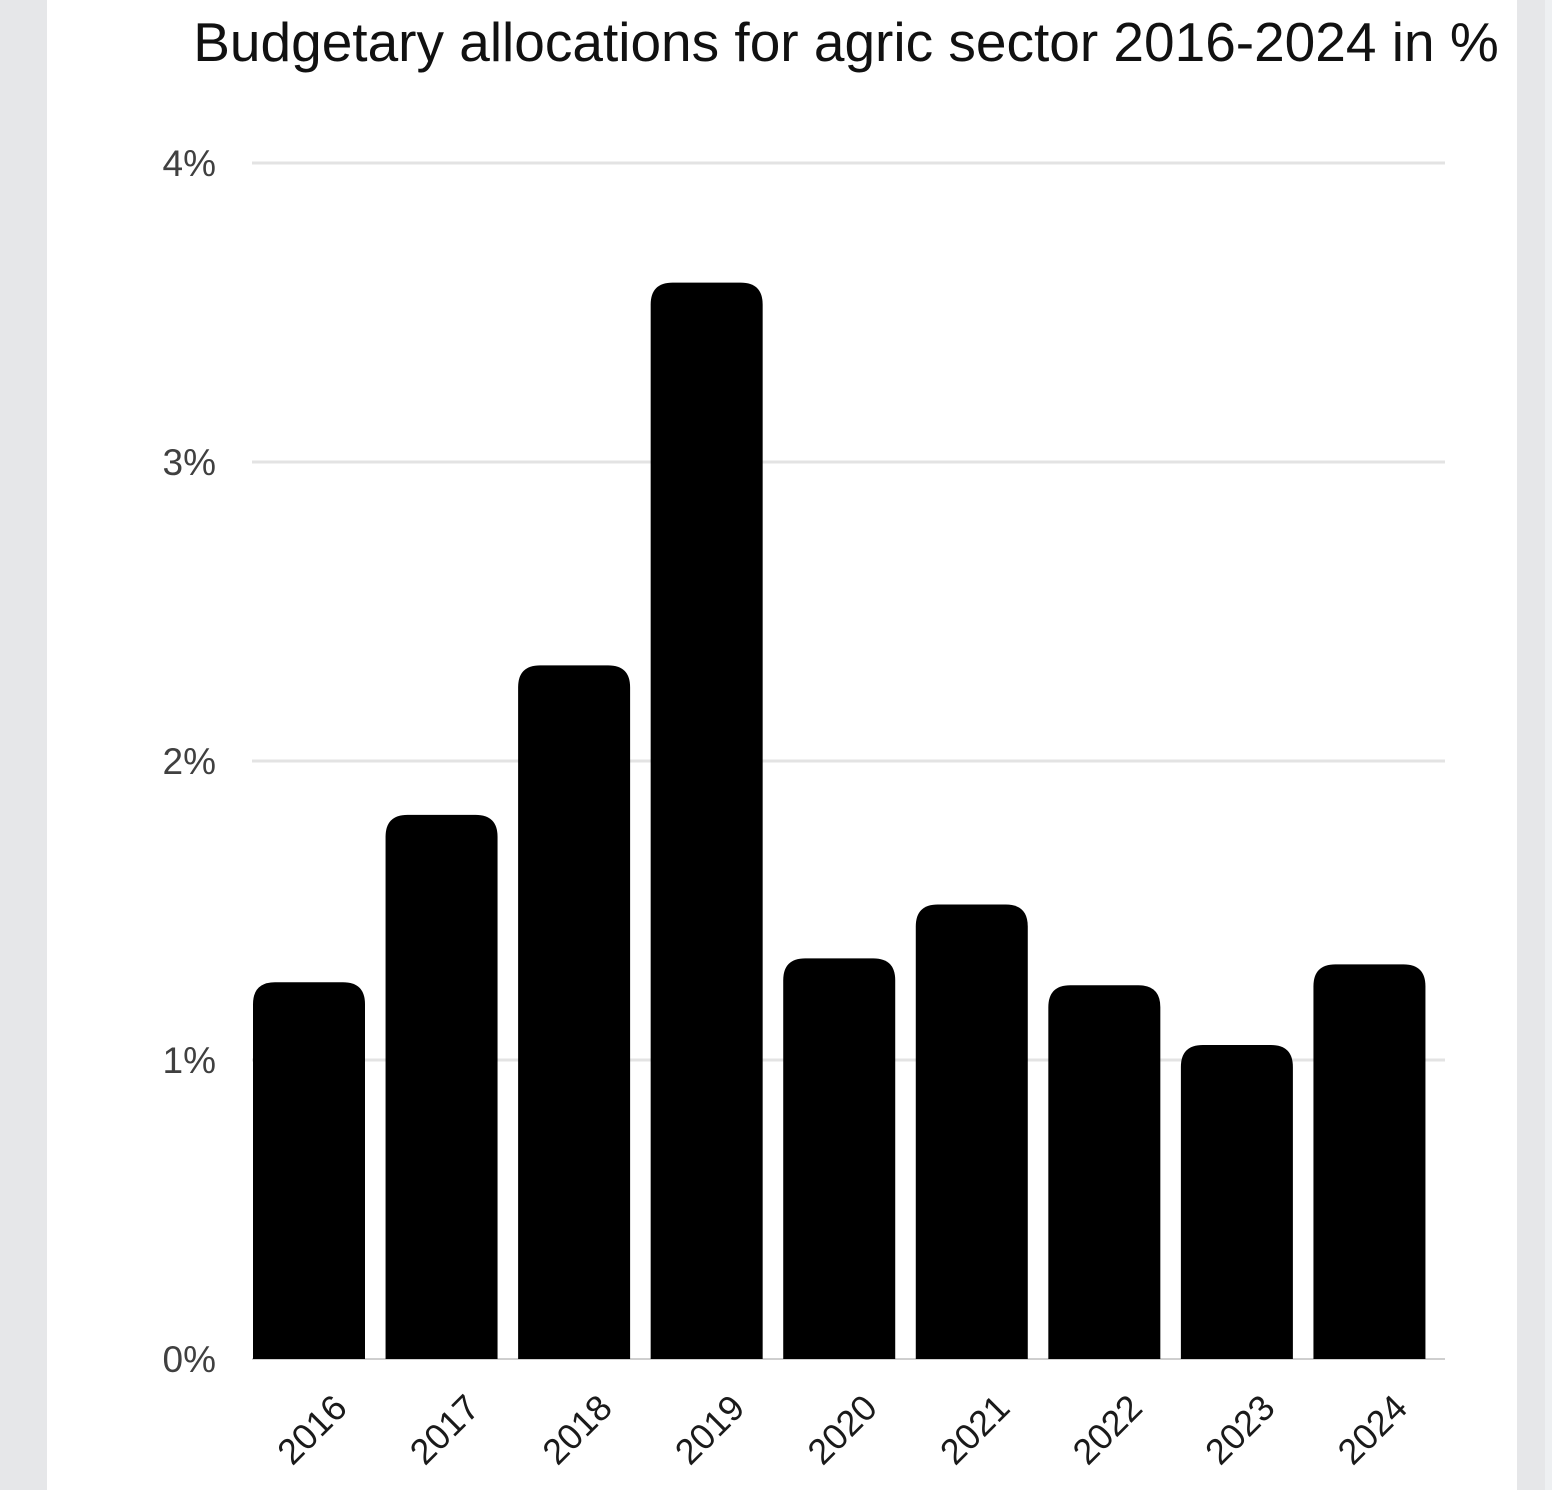  I want to click on y-tick-label: 0%, so click(189, 1359).